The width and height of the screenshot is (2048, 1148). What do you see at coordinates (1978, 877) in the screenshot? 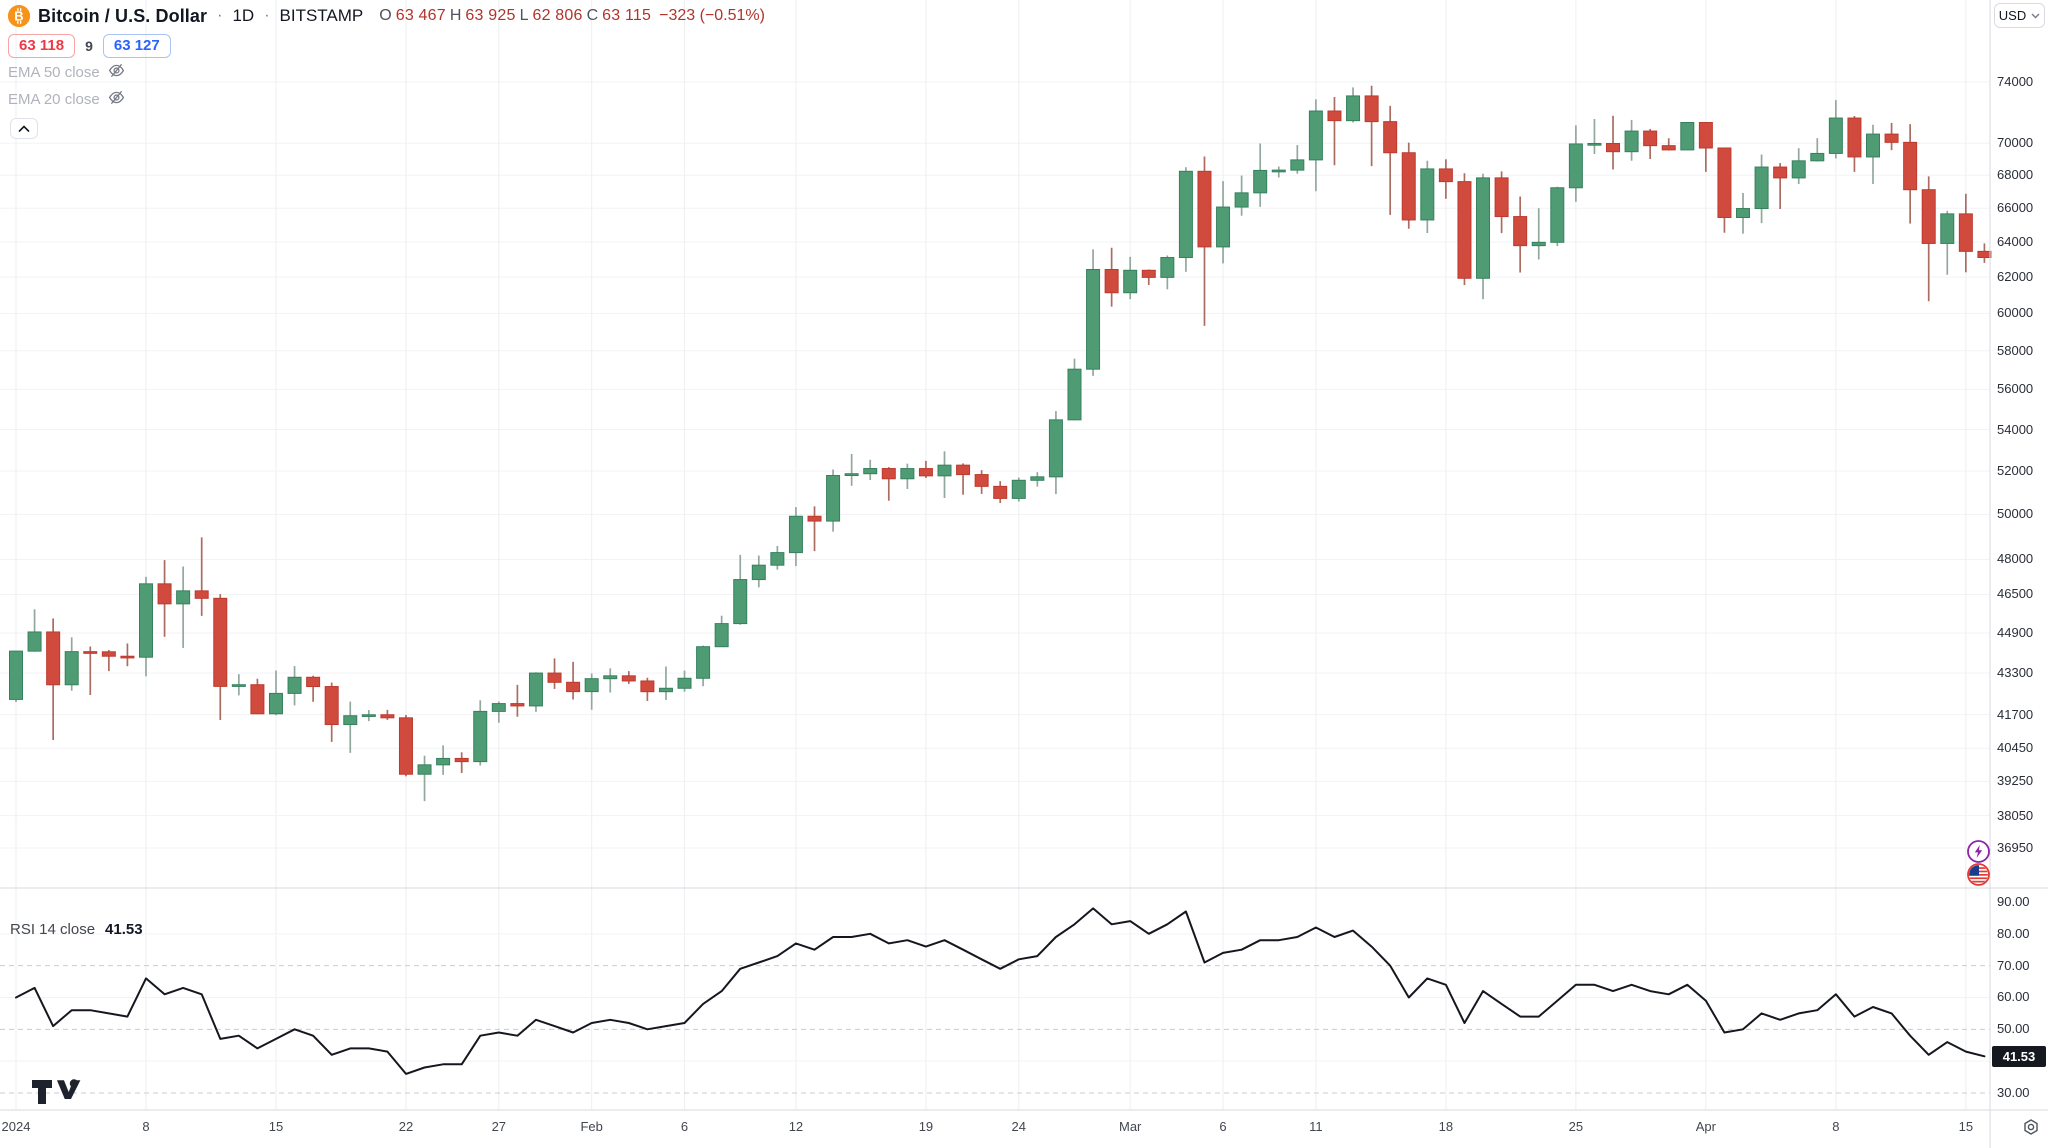
I see `usd-flag-button` at bounding box center [1978, 877].